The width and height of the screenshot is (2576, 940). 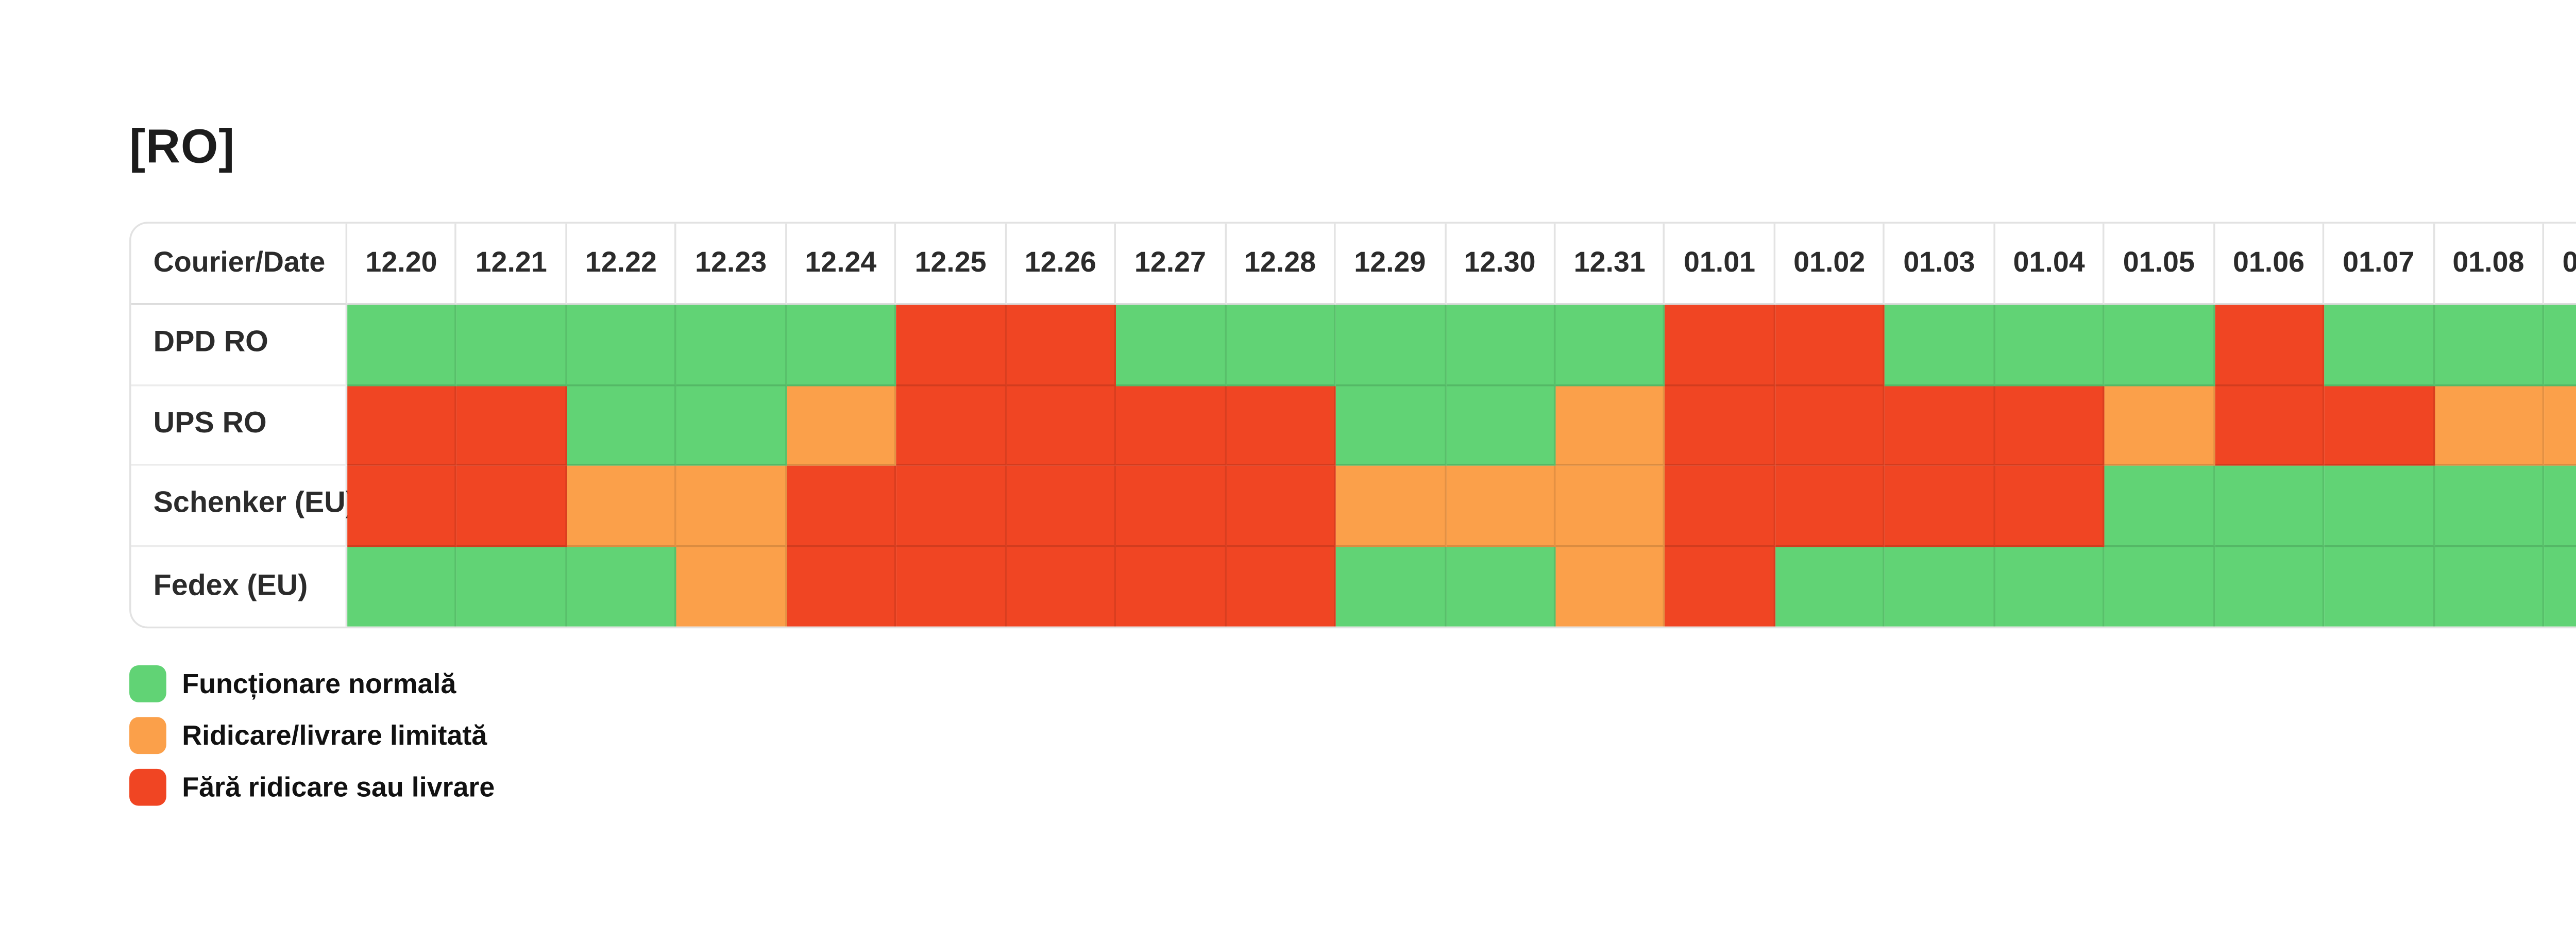 What do you see at coordinates (402, 264) in the screenshot?
I see `date-header: 12.20` at bounding box center [402, 264].